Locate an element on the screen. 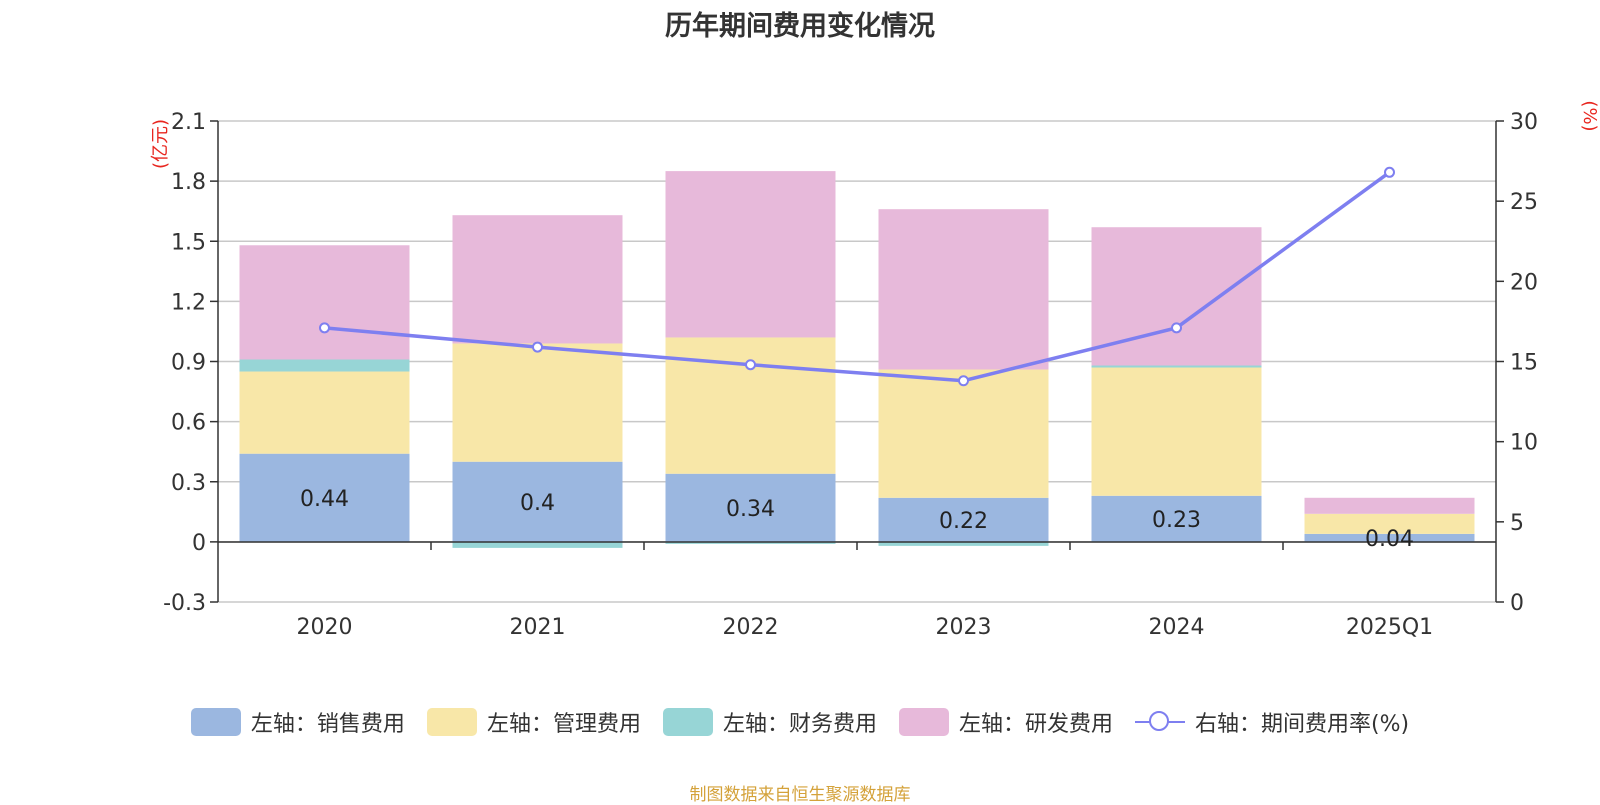 This screenshot has width=1600, height=805. legend-label-sales: 左轴：销售费用 is located at coordinates (327, 724).